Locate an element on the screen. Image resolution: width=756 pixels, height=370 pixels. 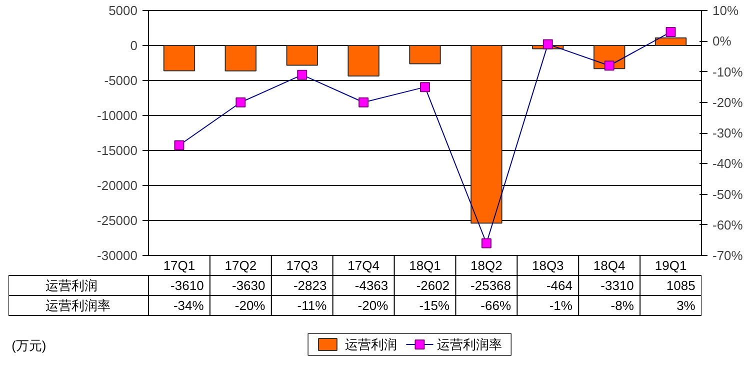
y2-tick-label: -70% is located at coordinates (728, 255).